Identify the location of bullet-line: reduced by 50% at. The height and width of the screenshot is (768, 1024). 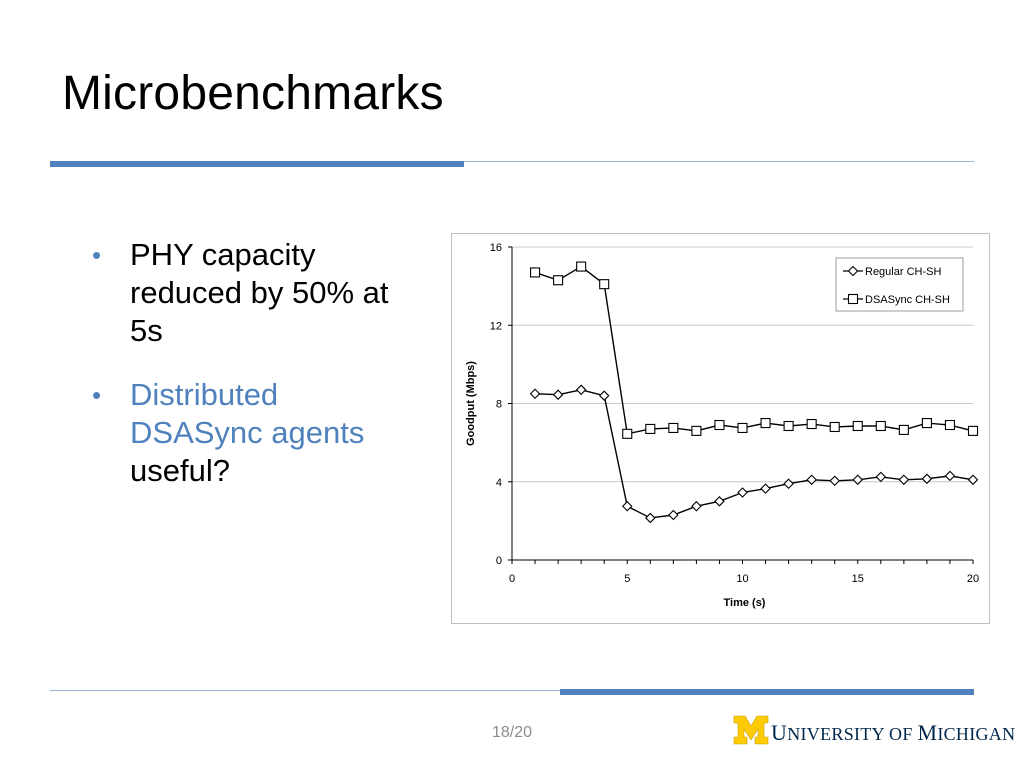
(259, 292).